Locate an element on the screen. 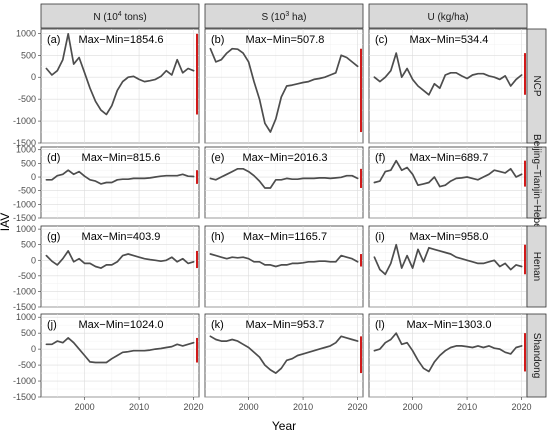  panel-range-label: Max−Min=689.7 is located at coordinates (449, 158).